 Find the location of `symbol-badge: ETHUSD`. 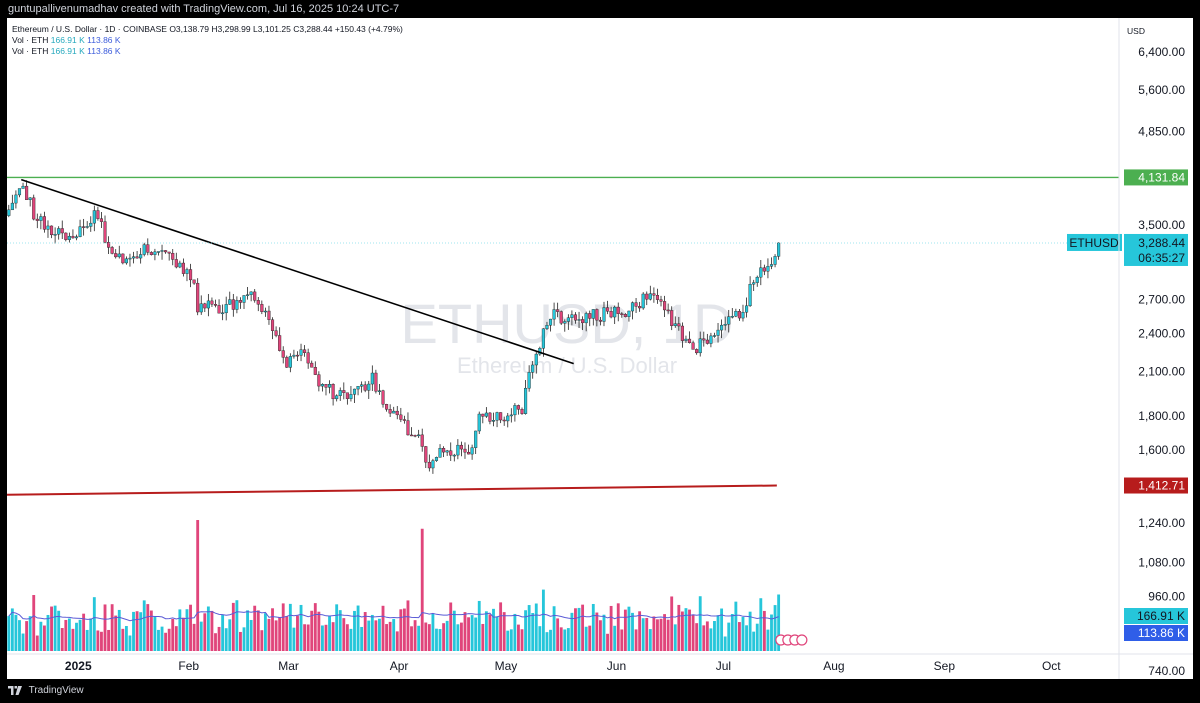

symbol-badge: ETHUSD is located at coordinates (1094, 242).